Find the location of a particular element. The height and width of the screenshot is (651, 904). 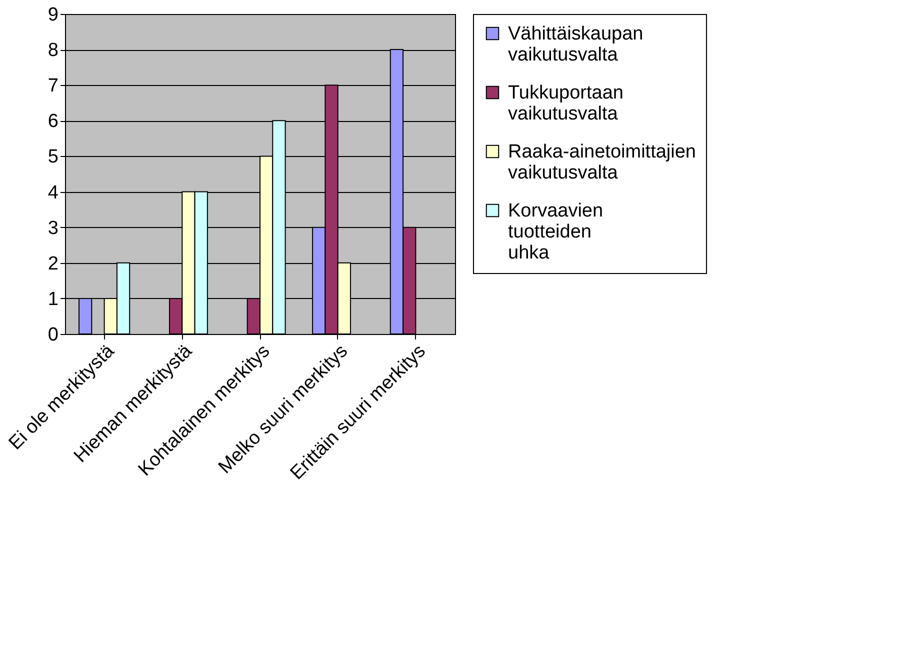

legend-label: Vähittäiskaupan vaikutusvalta is located at coordinates (576, 45).